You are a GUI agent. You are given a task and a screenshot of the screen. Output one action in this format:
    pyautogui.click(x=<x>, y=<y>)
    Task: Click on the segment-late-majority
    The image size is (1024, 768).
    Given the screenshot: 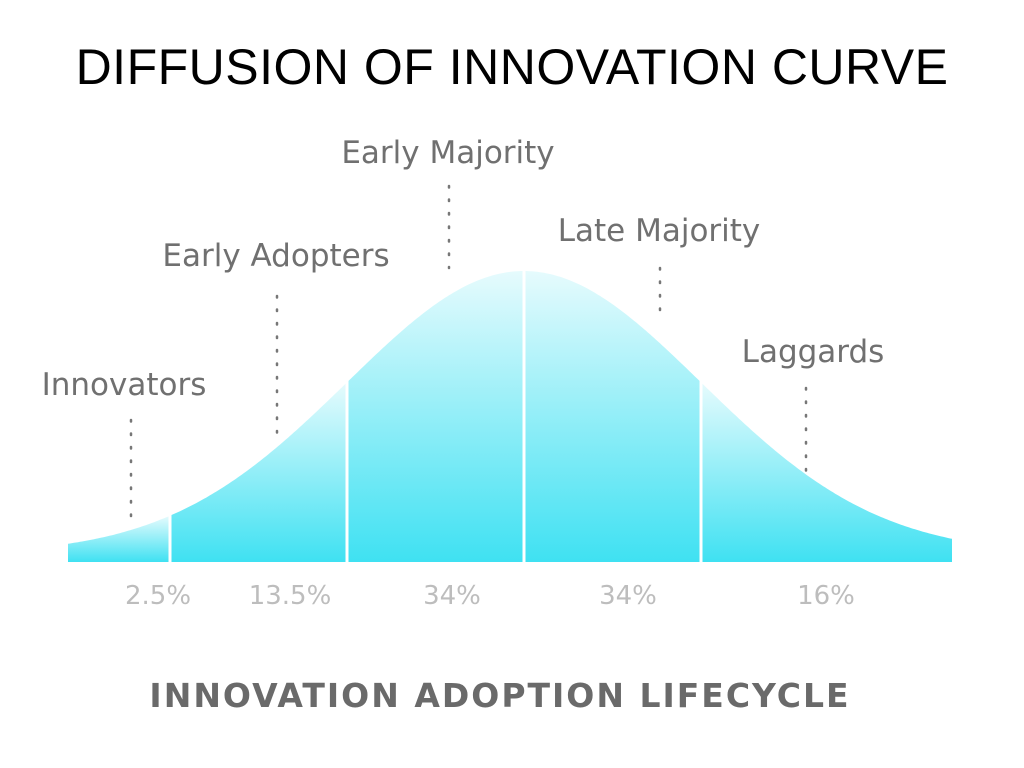 What is the action you would take?
    pyautogui.click(x=612, y=416)
    